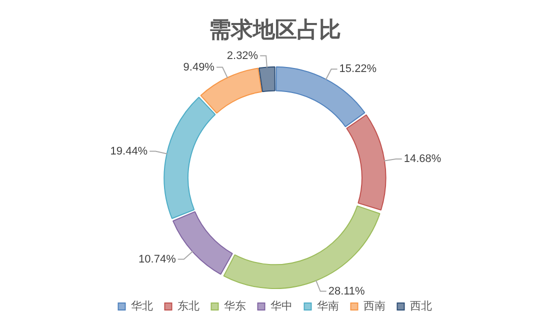 The width and height of the screenshot is (550, 330). What do you see at coordinates (358, 69) in the screenshot?
I see `data-label: 15.22%` at bounding box center [358, 69].